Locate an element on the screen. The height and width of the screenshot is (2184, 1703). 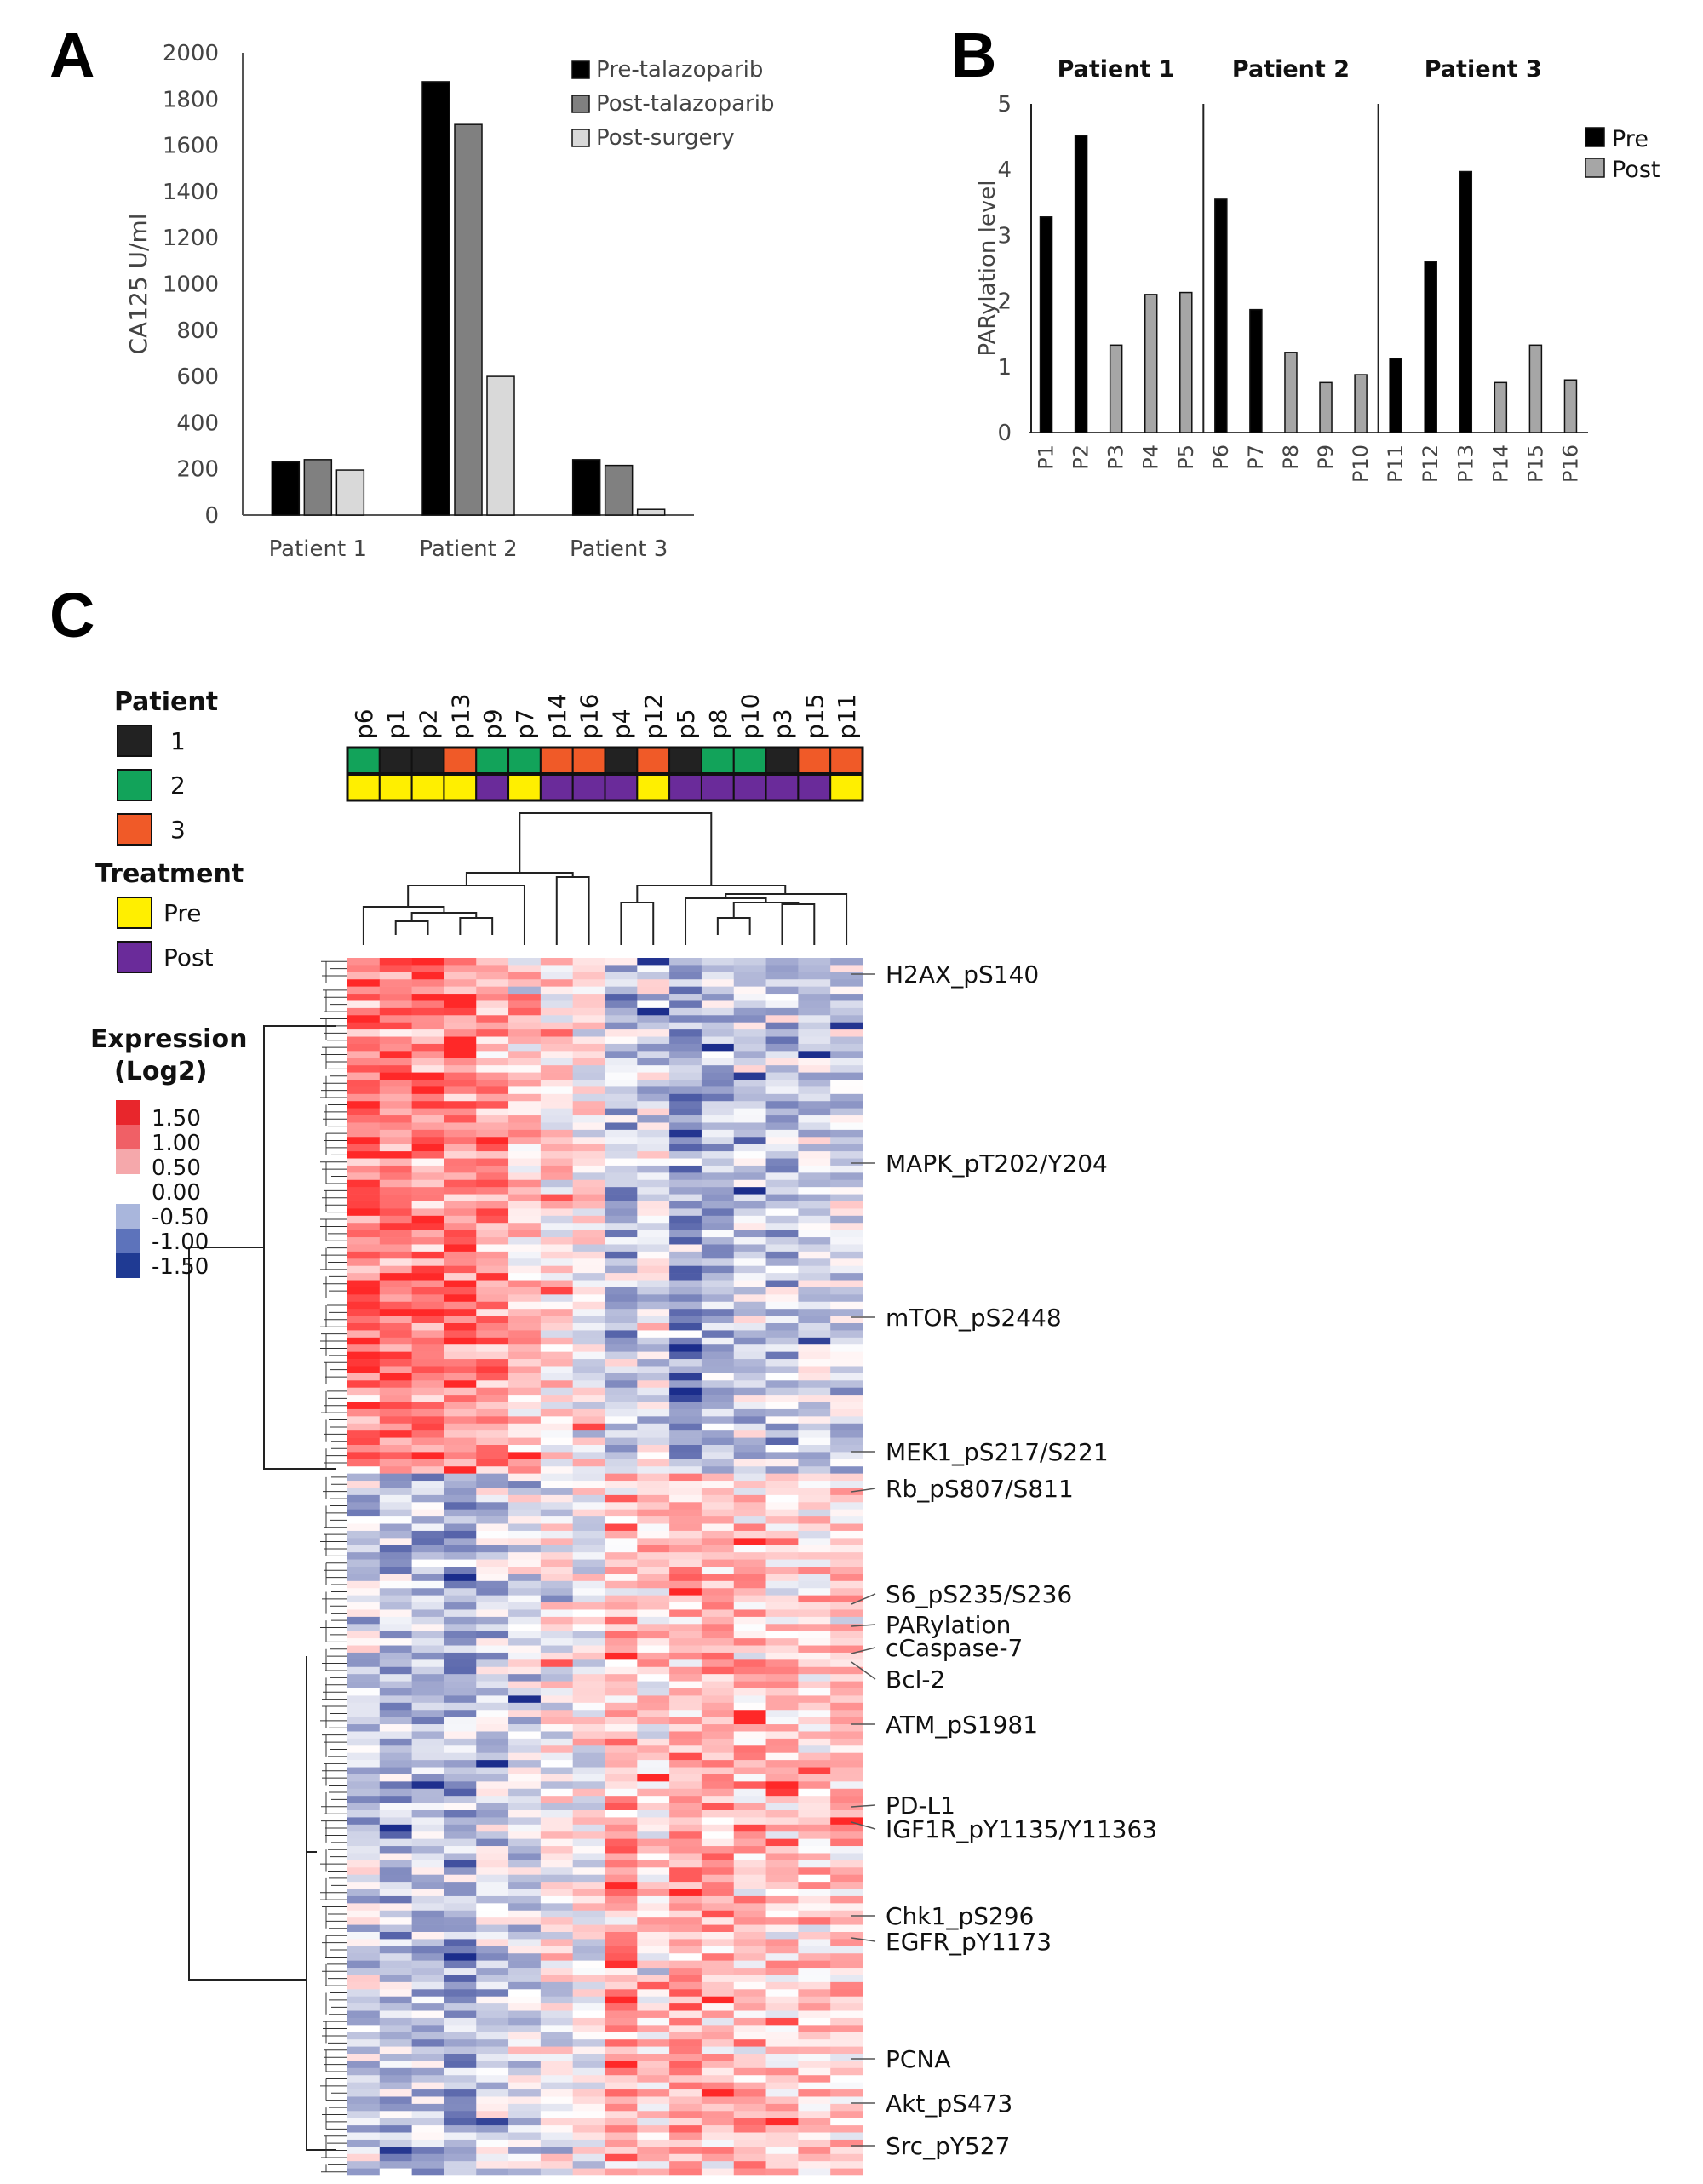
b-bar is located at coordinates (1116, 388).